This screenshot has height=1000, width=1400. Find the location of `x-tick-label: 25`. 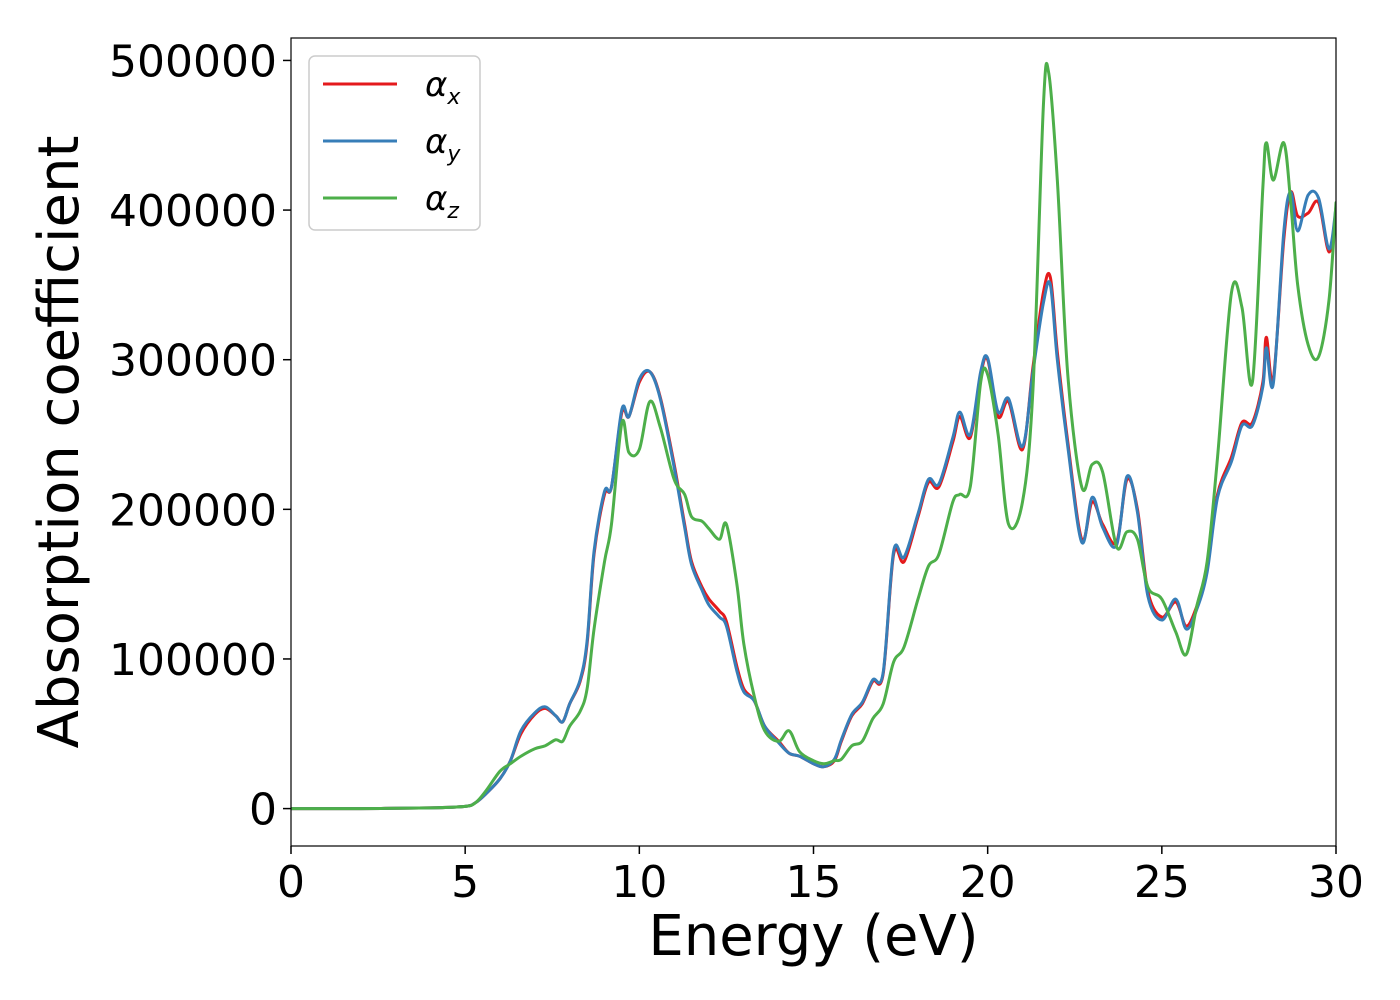

x-tick-label: 25 is located at coordinates (1162, 882).